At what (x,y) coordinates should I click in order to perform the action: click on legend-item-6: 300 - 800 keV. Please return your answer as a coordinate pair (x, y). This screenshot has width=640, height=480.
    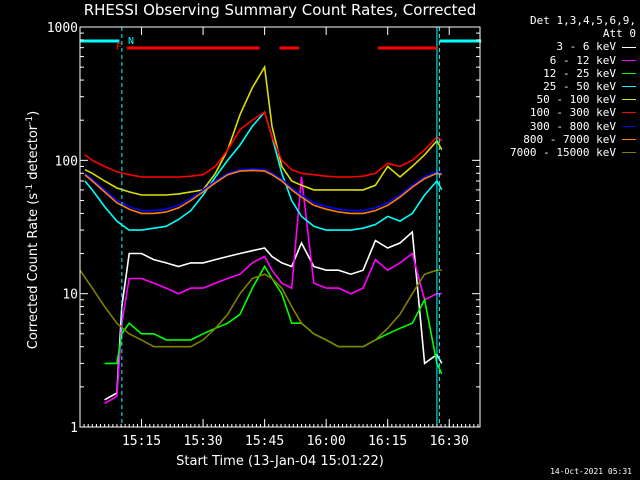
    Looking at the image, I should click on (562, 126).